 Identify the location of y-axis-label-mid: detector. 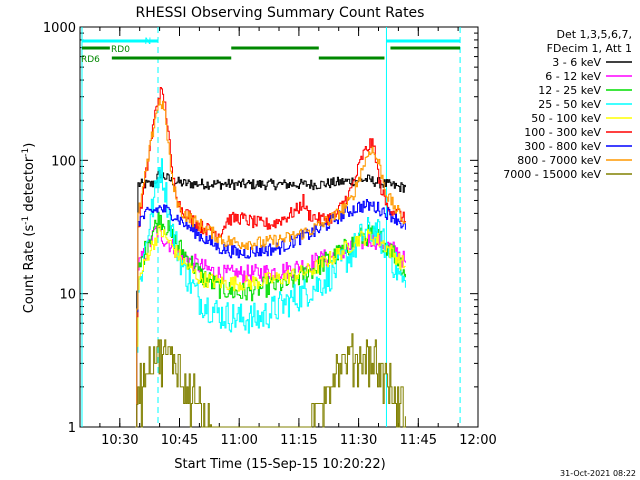
(29, 186).